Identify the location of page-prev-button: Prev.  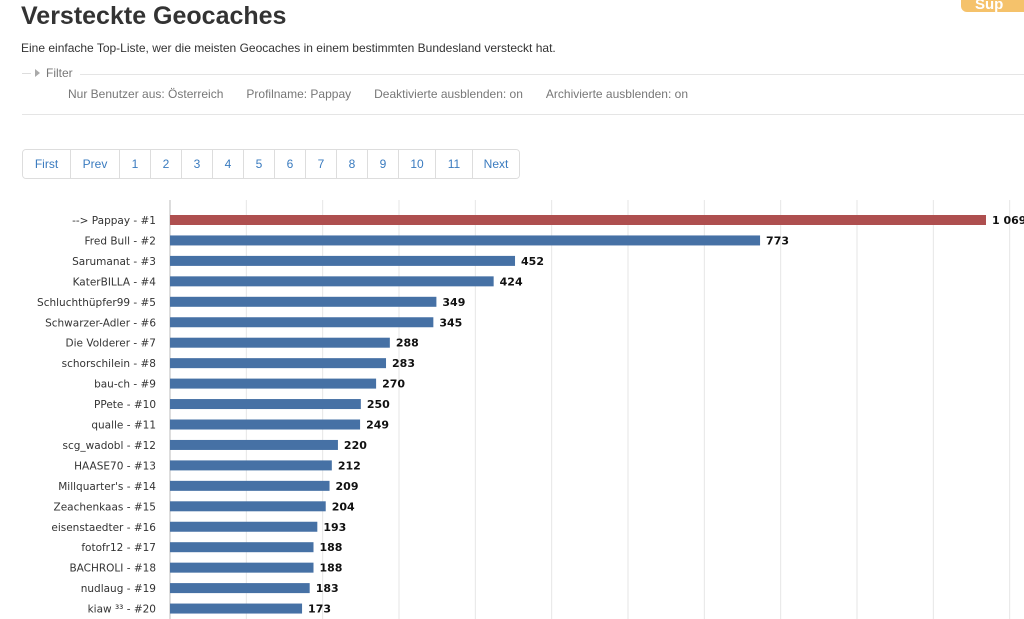
(94, 164).